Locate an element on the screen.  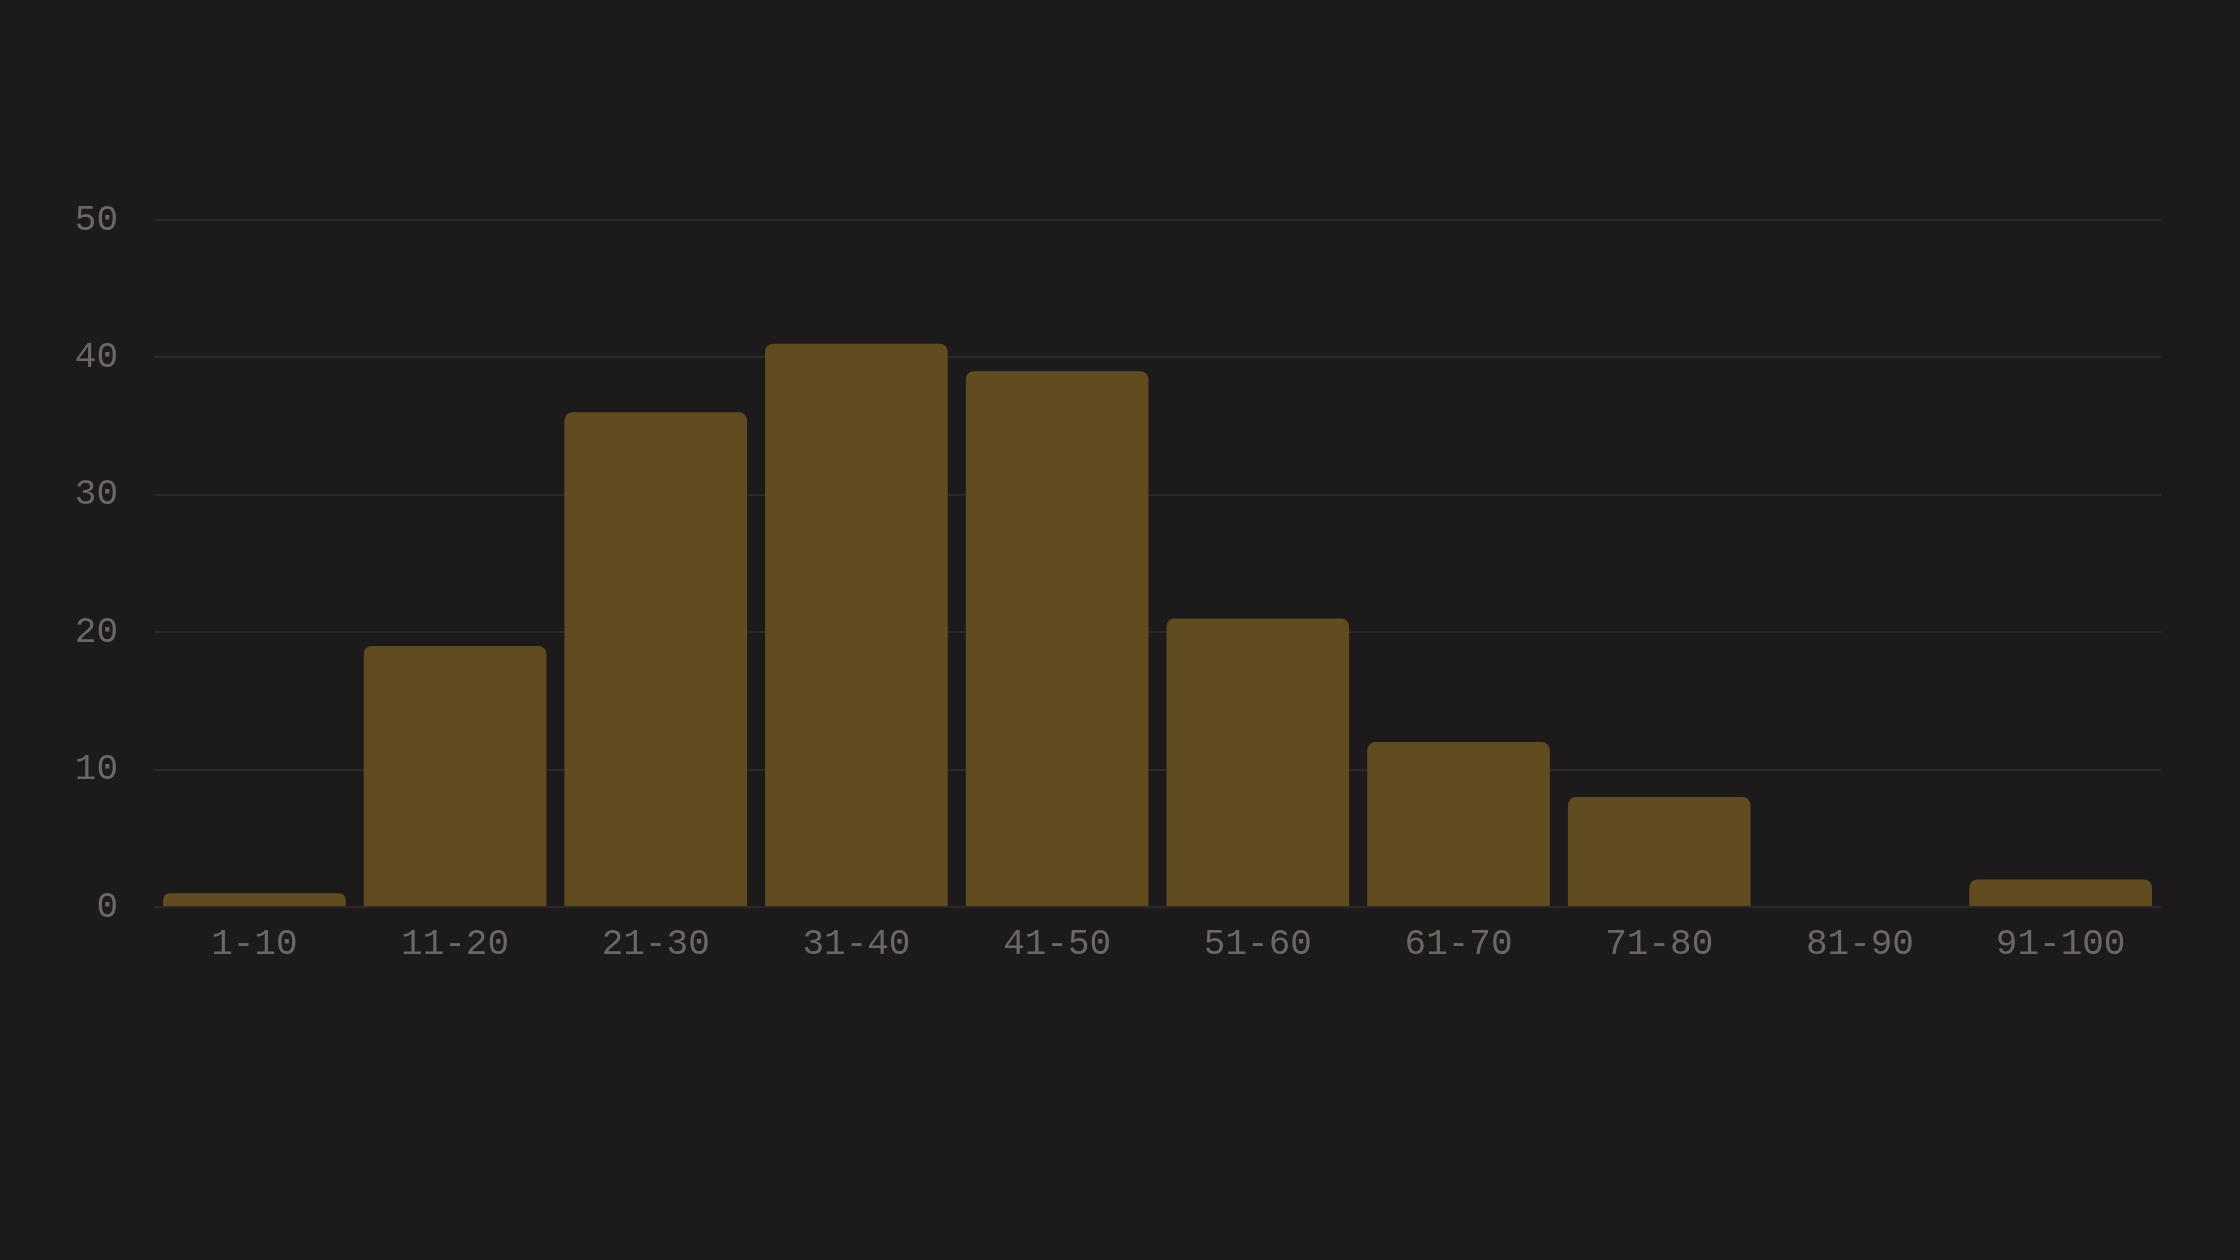
y-tick-label: 40 is located at coordinates (96, 357).